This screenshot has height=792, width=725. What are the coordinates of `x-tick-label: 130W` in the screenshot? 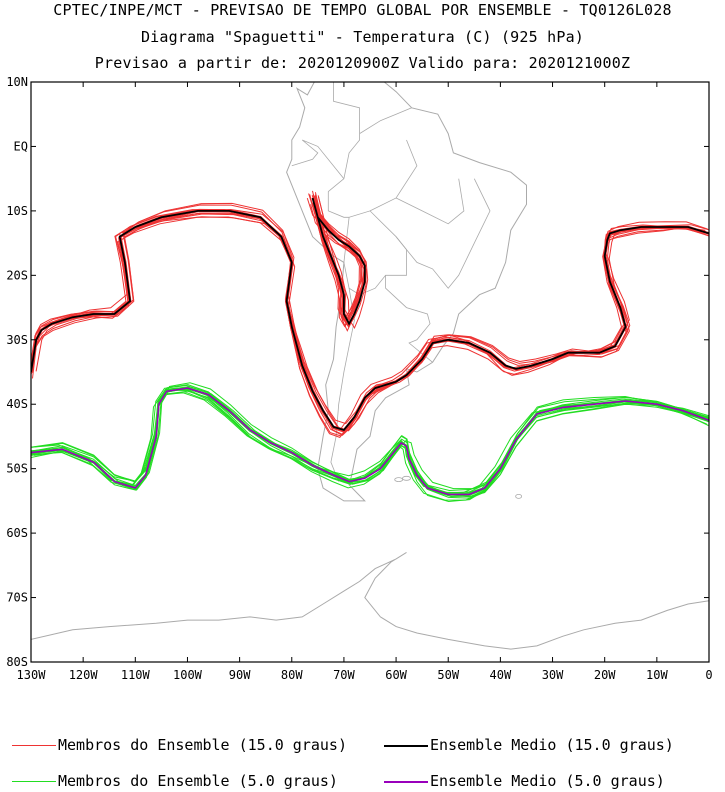 It's located at (32, 675).